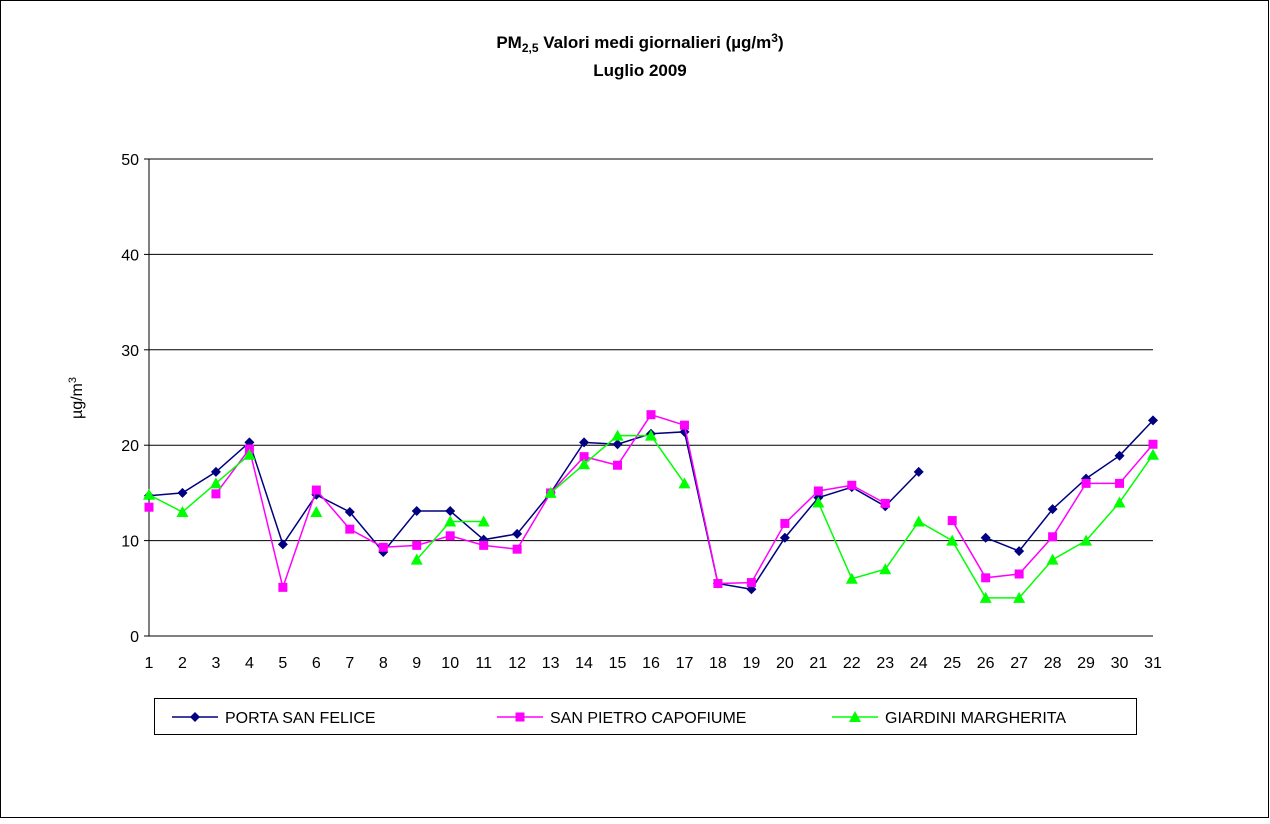 The width and height of the screenshot is (1270, 824). Describe the element at coordinates (584, 663) in the screenshot. I see `x-tick-label: 14` at that location.